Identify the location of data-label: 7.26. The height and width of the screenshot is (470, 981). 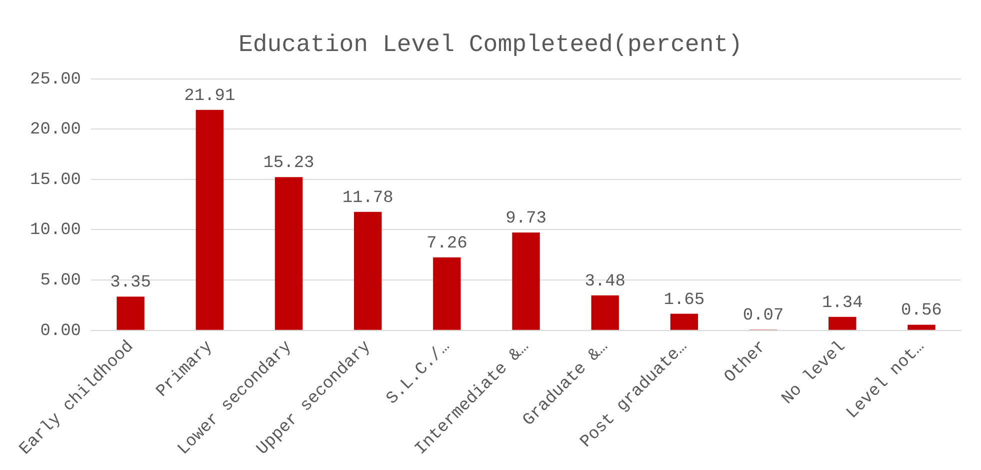
(447, 244).